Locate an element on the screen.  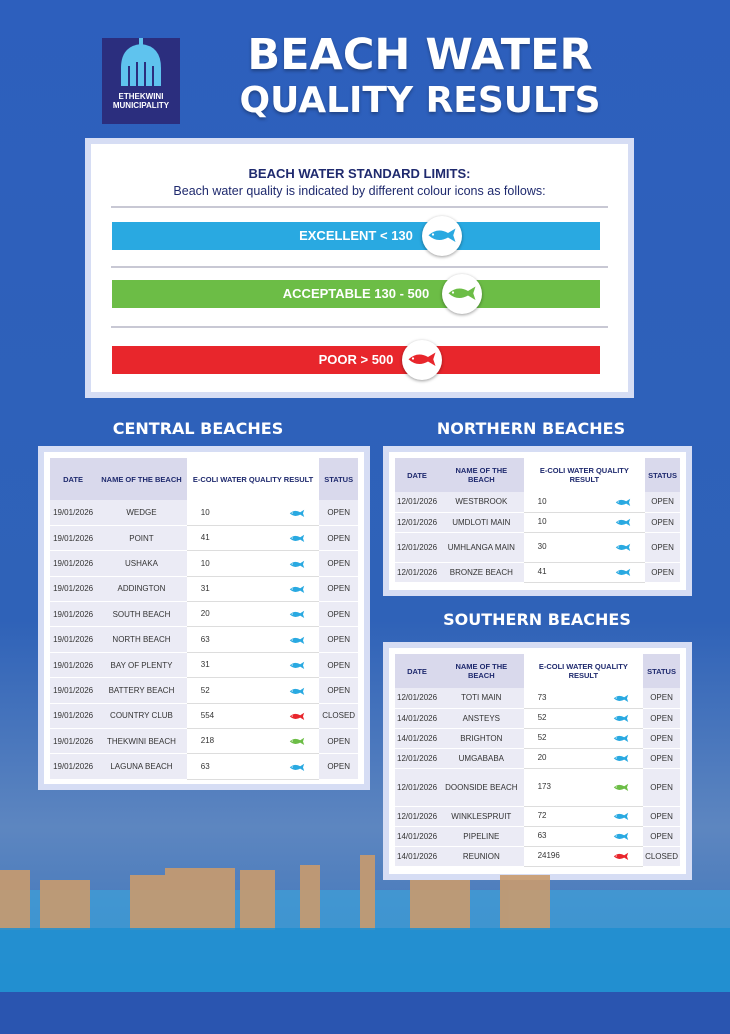
table-cell: ADDINGTON is located at coordinates (141, 589).